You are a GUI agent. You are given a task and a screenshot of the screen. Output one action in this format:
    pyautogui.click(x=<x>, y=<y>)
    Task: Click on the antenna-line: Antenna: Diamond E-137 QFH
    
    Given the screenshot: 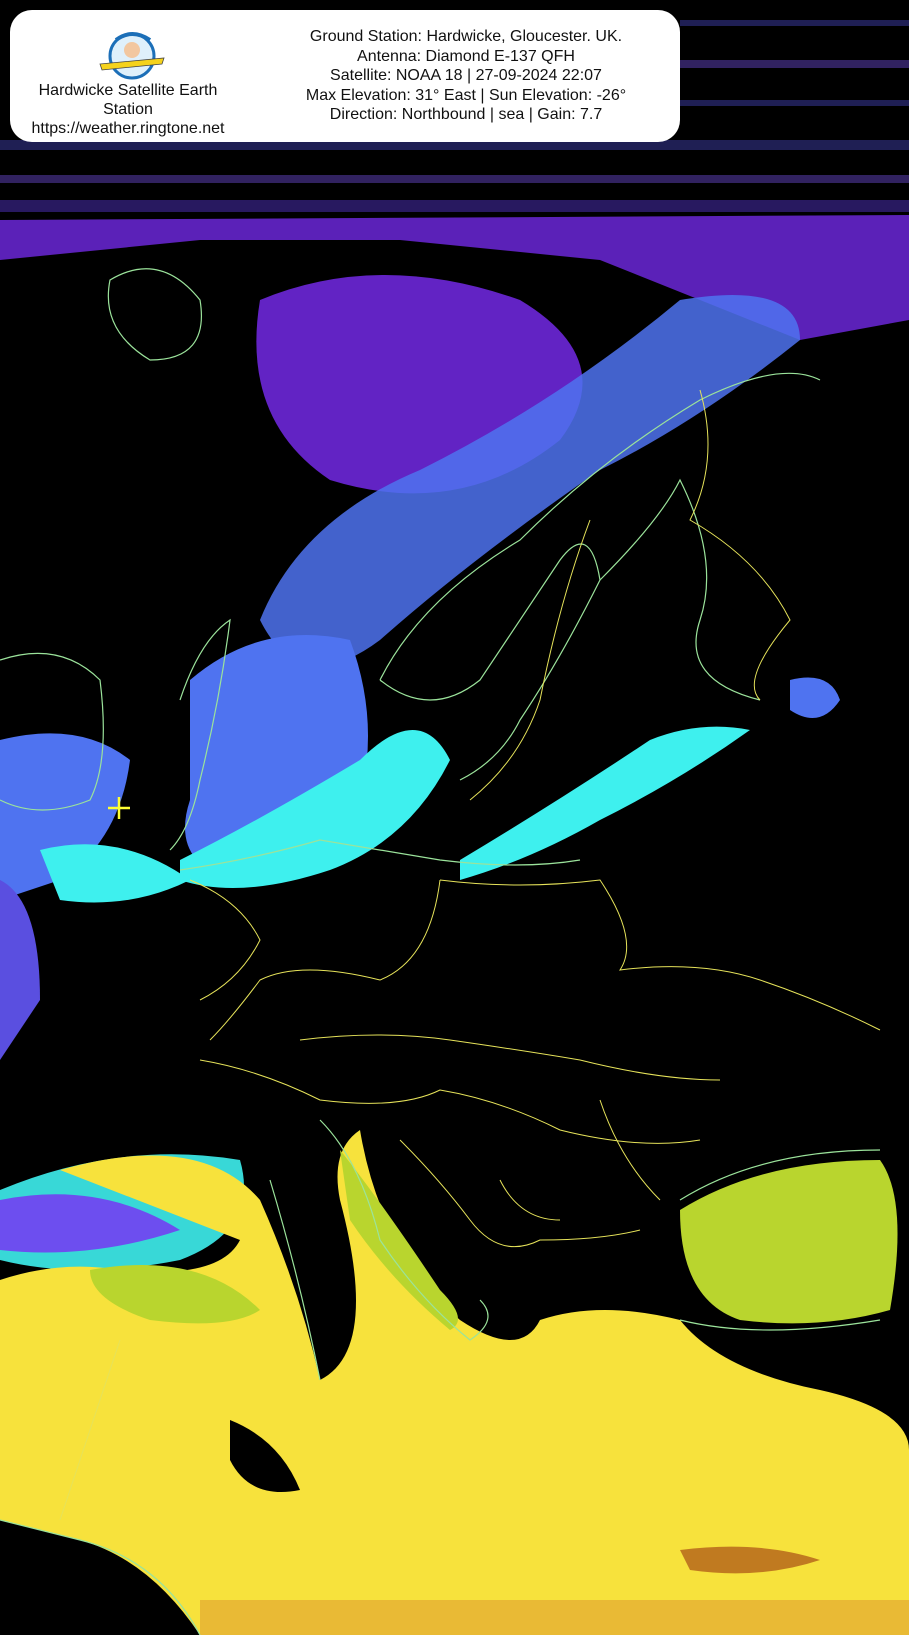 What is the action you would take?
    pyautogui.click(x=466, y=56)
    